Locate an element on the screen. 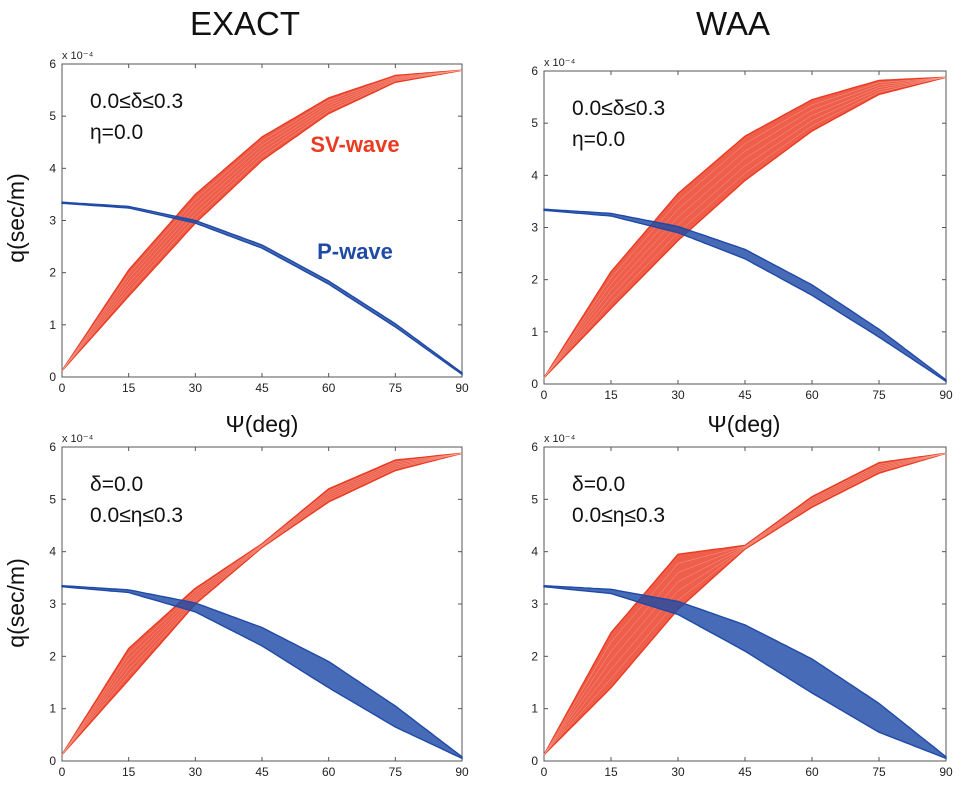  y-axis-label: q(sec/m) is located at coordinates (16, 217).